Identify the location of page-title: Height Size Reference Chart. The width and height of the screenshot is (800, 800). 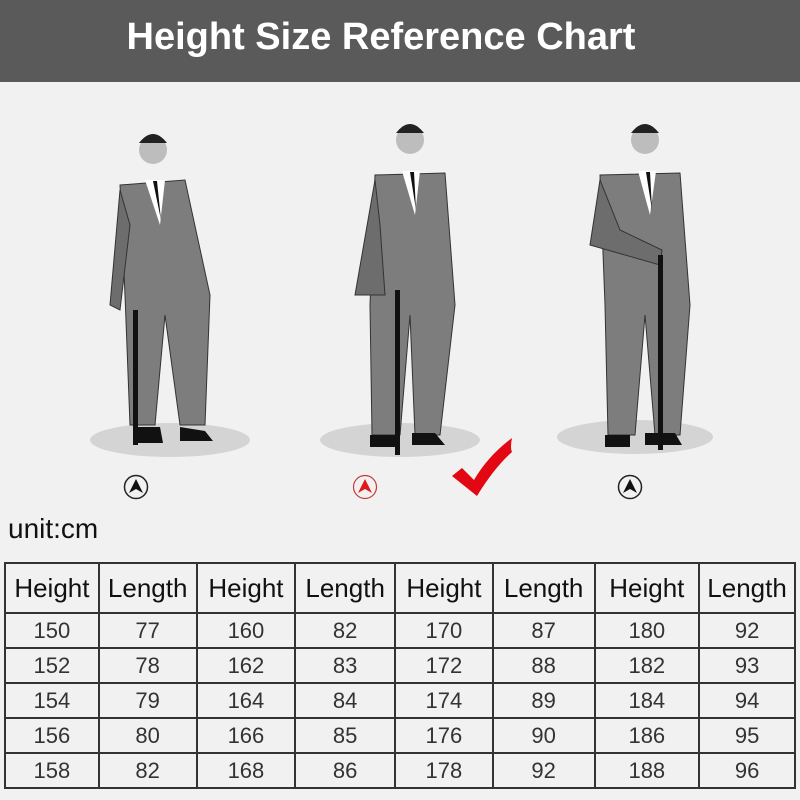
(381, 37).